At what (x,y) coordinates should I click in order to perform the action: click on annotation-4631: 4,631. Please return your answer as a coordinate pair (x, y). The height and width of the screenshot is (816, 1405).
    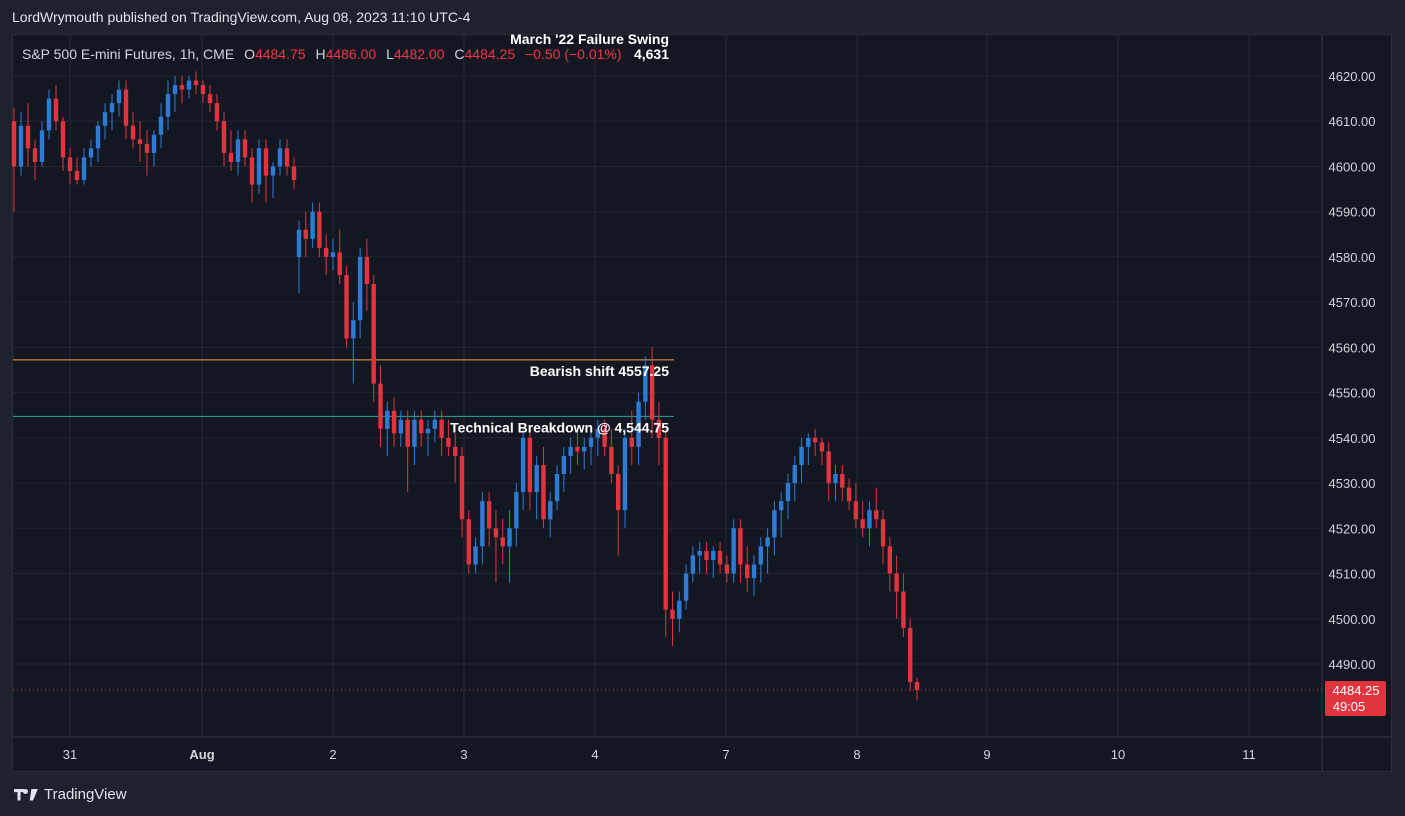
    Looking at the image, I should click on (651, 54).